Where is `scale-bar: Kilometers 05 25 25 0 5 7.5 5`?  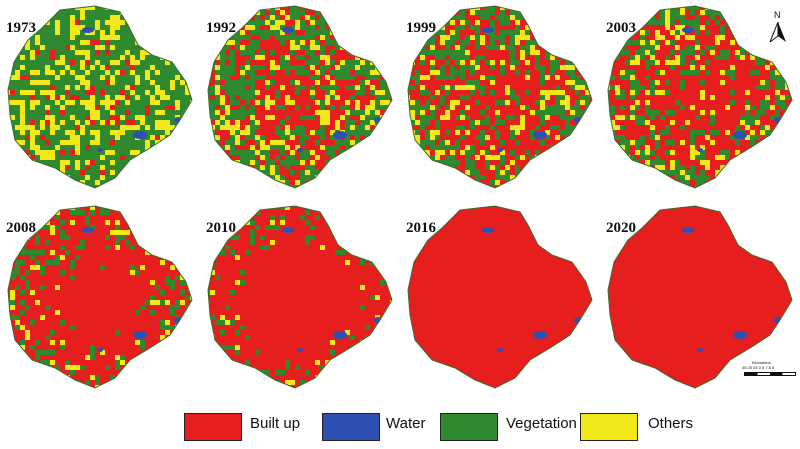 scale-bar: Kilometers 05 25 25 0 5 7.5 5 is located at coordinates (770, 370).